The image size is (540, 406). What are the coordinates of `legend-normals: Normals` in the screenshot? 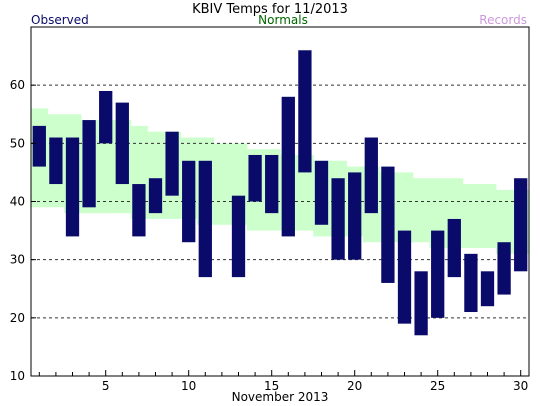 It's located at (283, 20).